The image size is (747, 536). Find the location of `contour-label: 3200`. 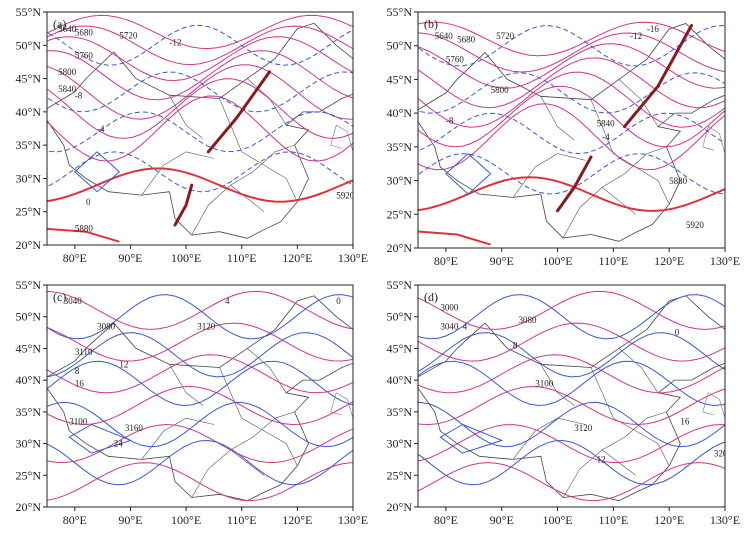

contour-label: 3200 is located at coordinates (723, 453).